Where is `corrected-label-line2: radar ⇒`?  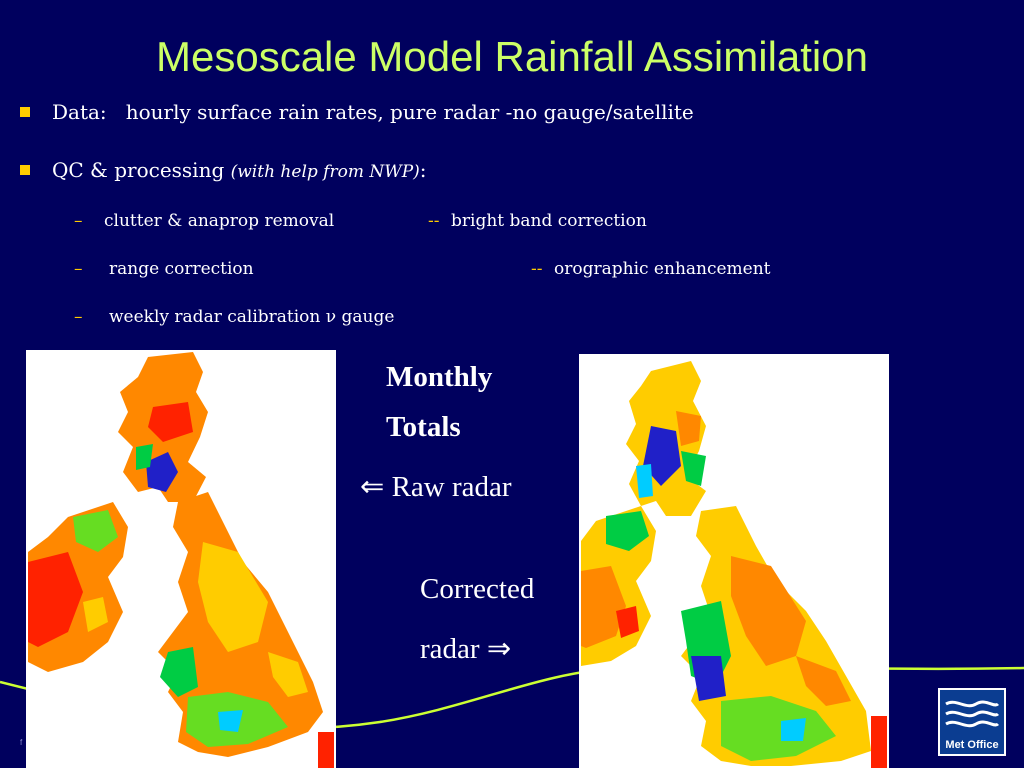 corrected-label-line2: radar ⇒ is located at coordinates (465, 649).